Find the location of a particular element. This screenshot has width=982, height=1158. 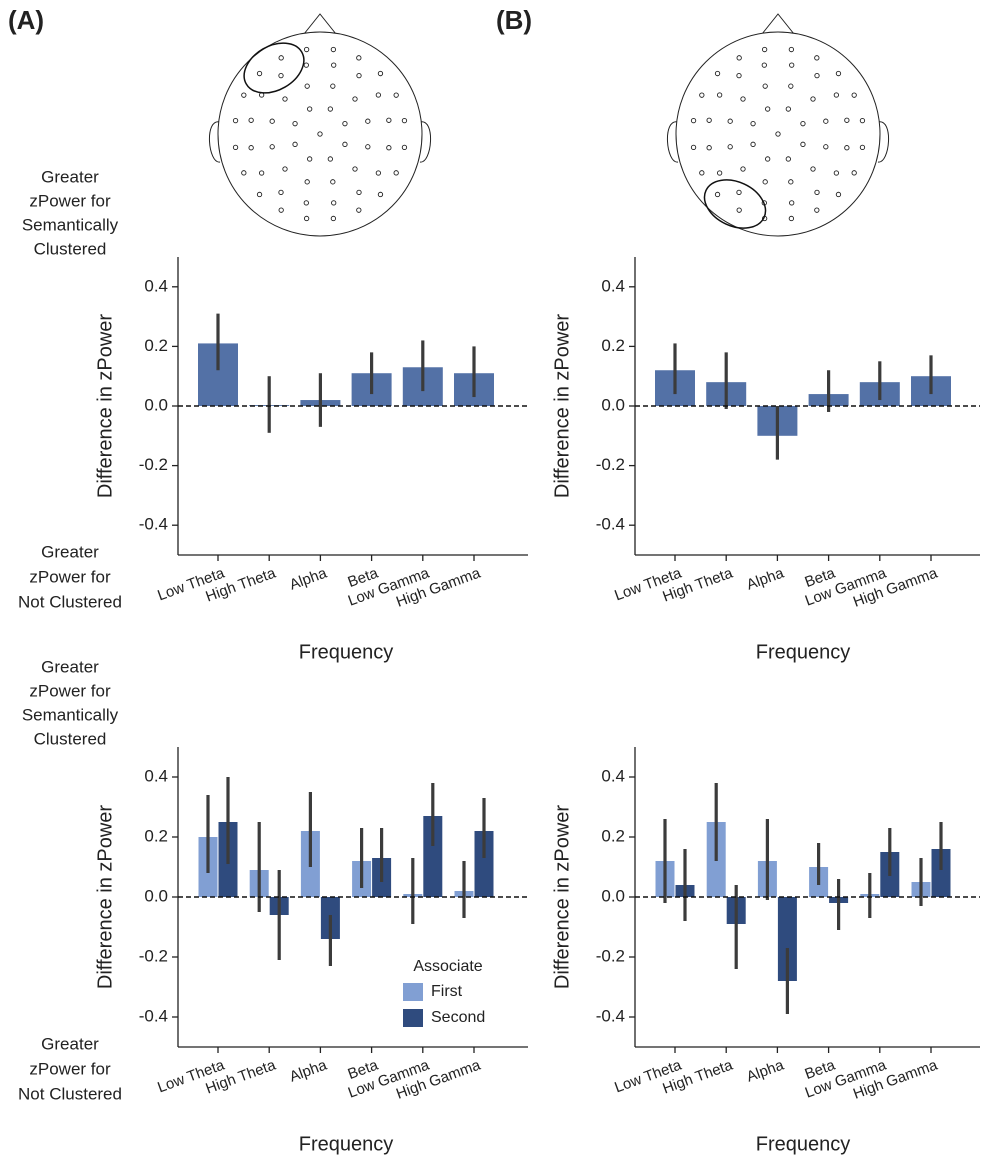

annotation: Semantically is located at coordinates (70, 714).